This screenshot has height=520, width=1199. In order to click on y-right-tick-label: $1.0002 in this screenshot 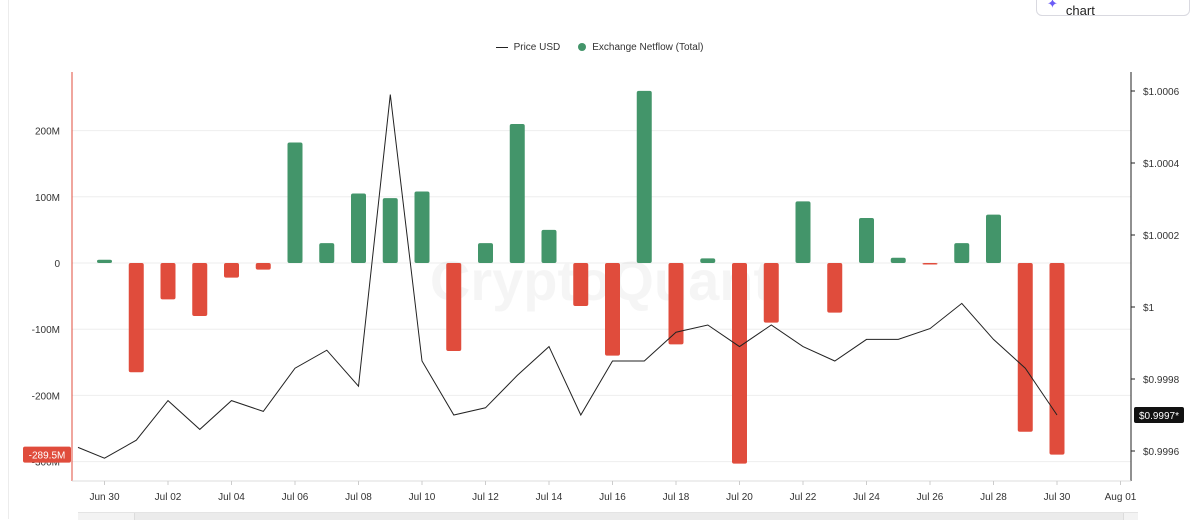, I will do `click(1161, 236)`.